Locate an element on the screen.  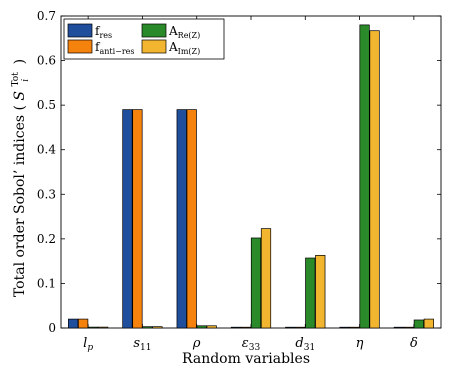
x-tick-label-sub: 11 is located at coordinates (145, 348).